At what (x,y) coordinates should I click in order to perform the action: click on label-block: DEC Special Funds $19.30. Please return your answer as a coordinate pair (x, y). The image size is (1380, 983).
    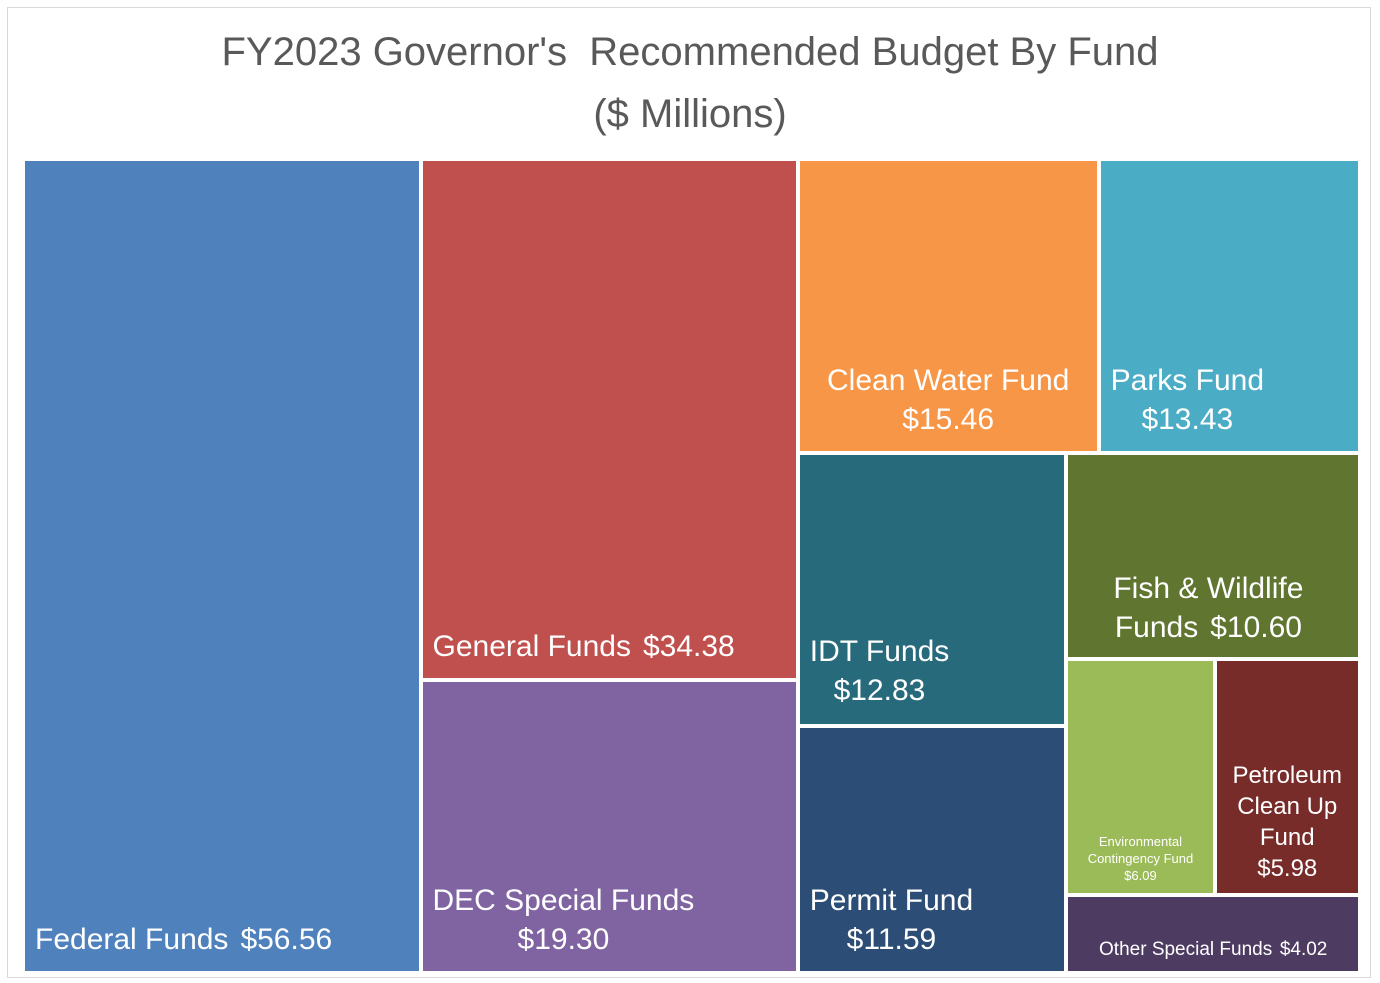
    Looking at the image, I should click on (564, 920).